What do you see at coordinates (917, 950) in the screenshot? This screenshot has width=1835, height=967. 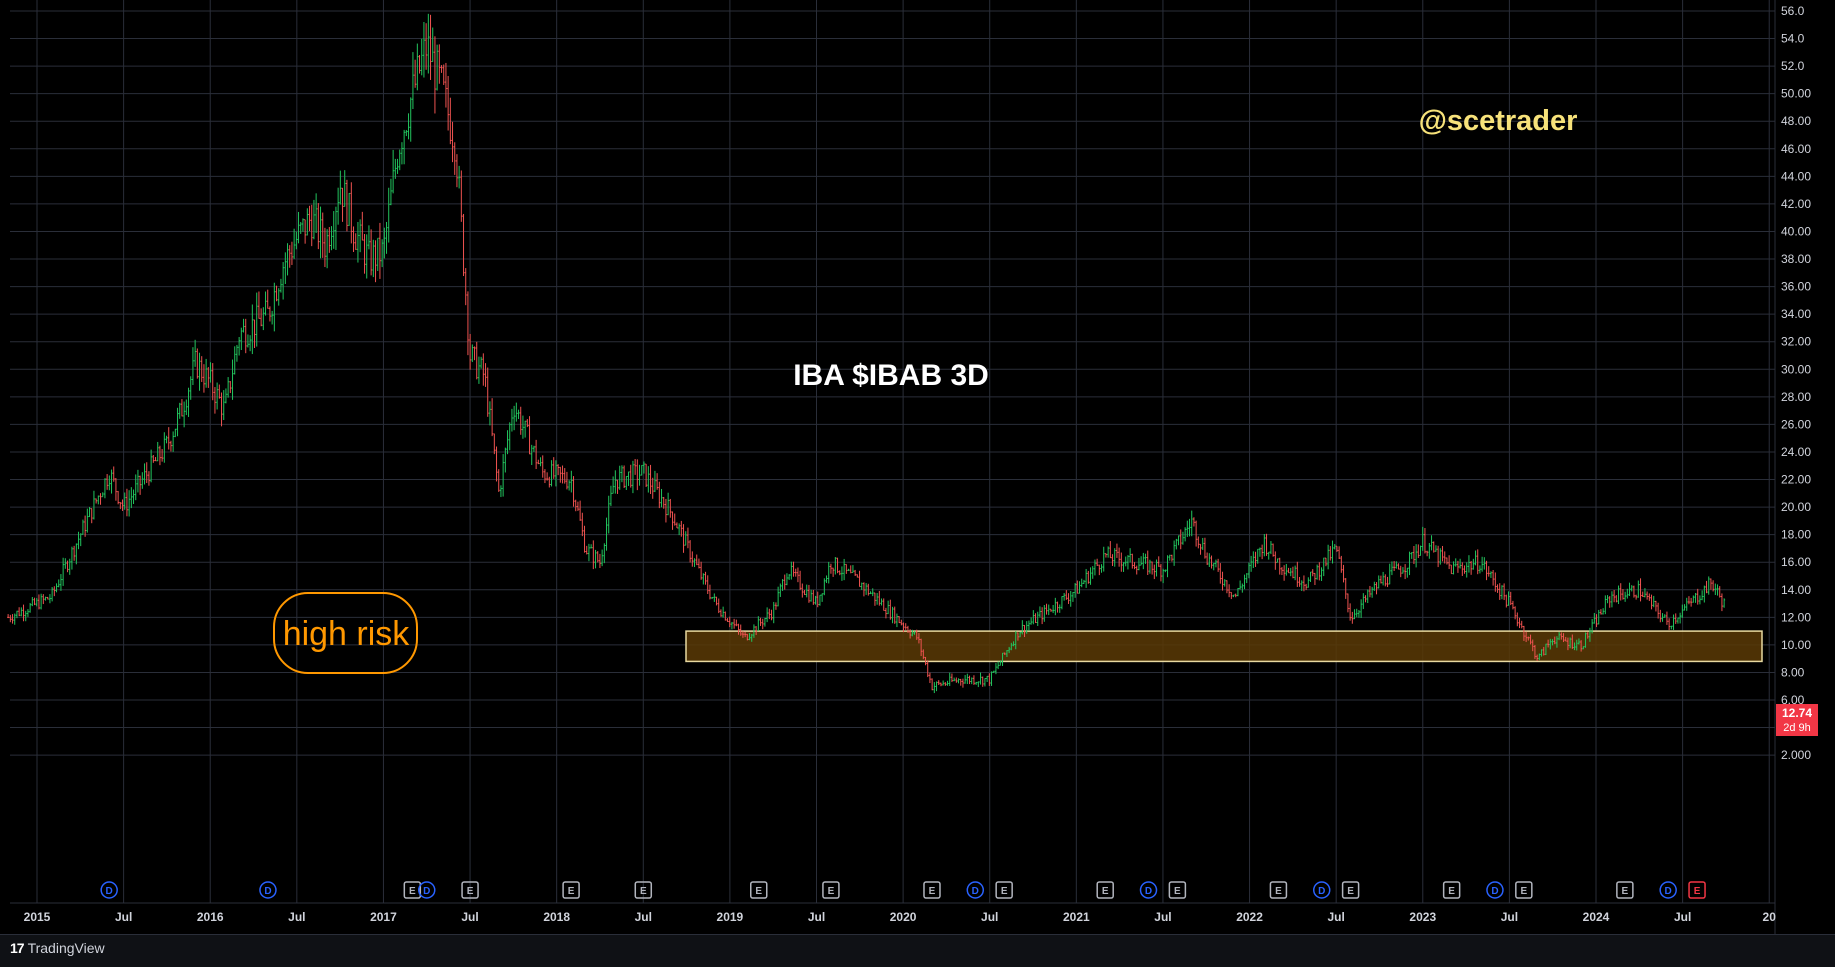 I see `footer-bar` at bounding box center [917, 950].